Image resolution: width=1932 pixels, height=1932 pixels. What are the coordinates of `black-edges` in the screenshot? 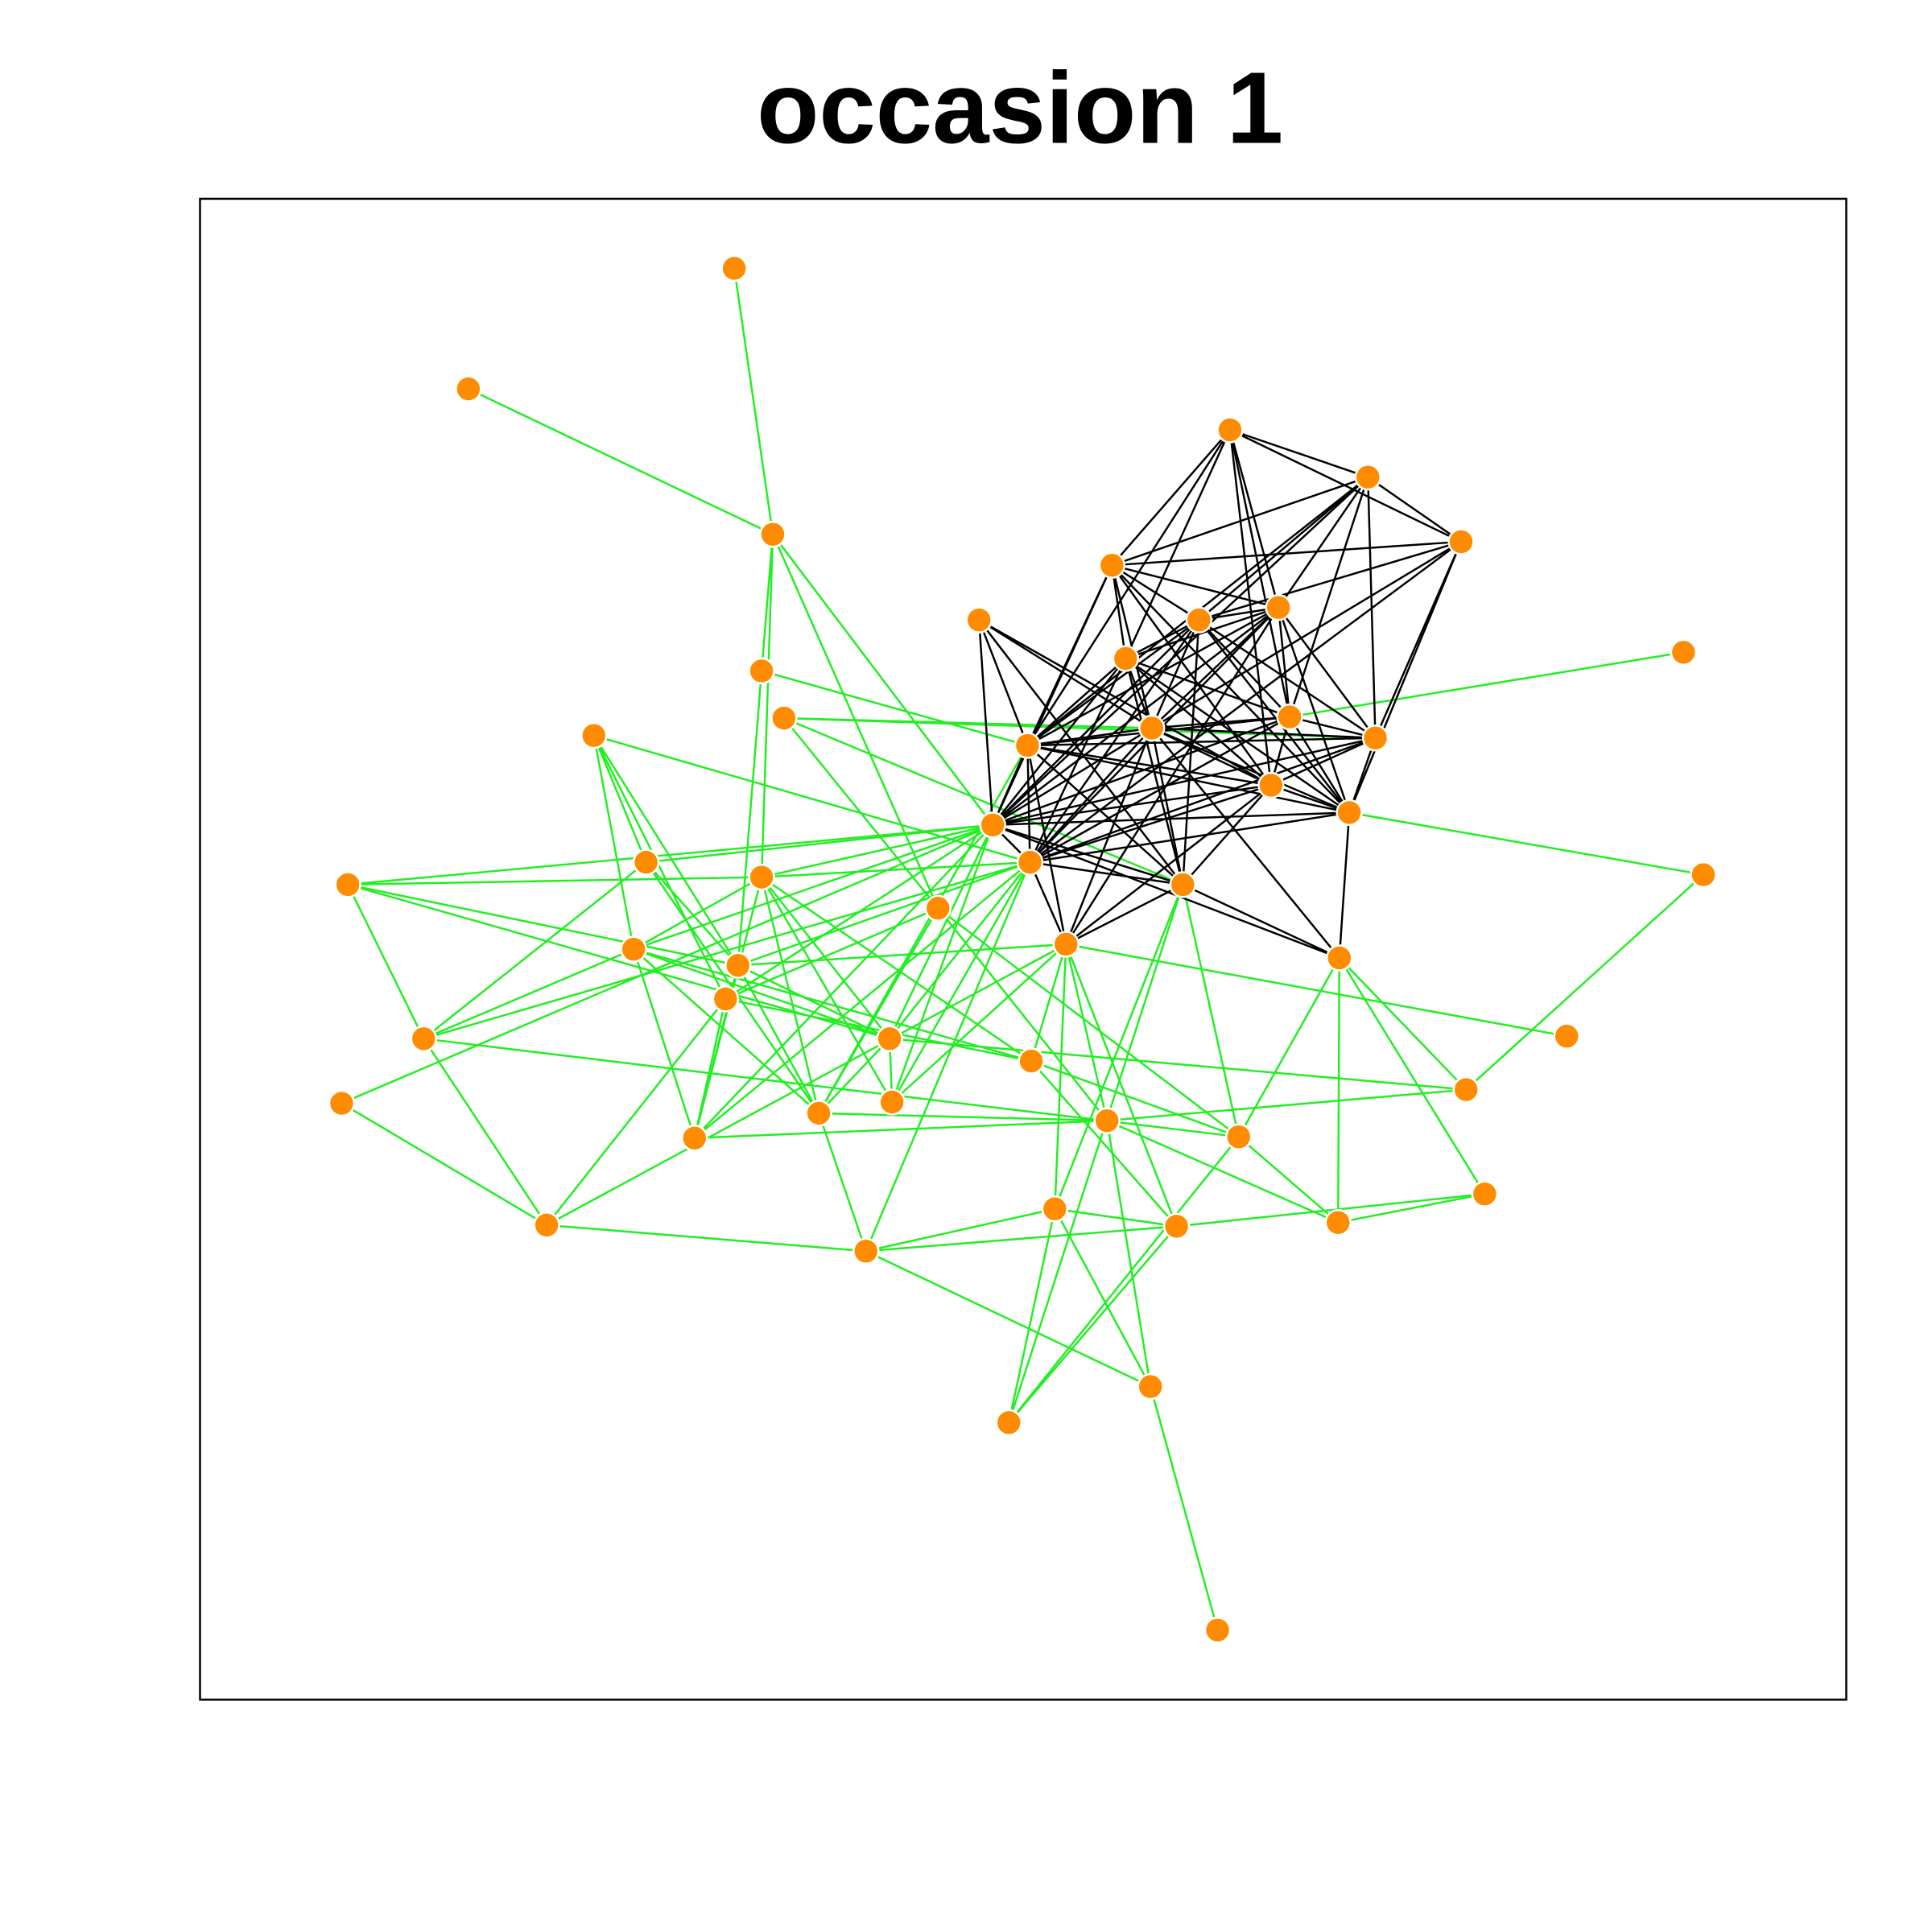 It's located at (1220, 694).